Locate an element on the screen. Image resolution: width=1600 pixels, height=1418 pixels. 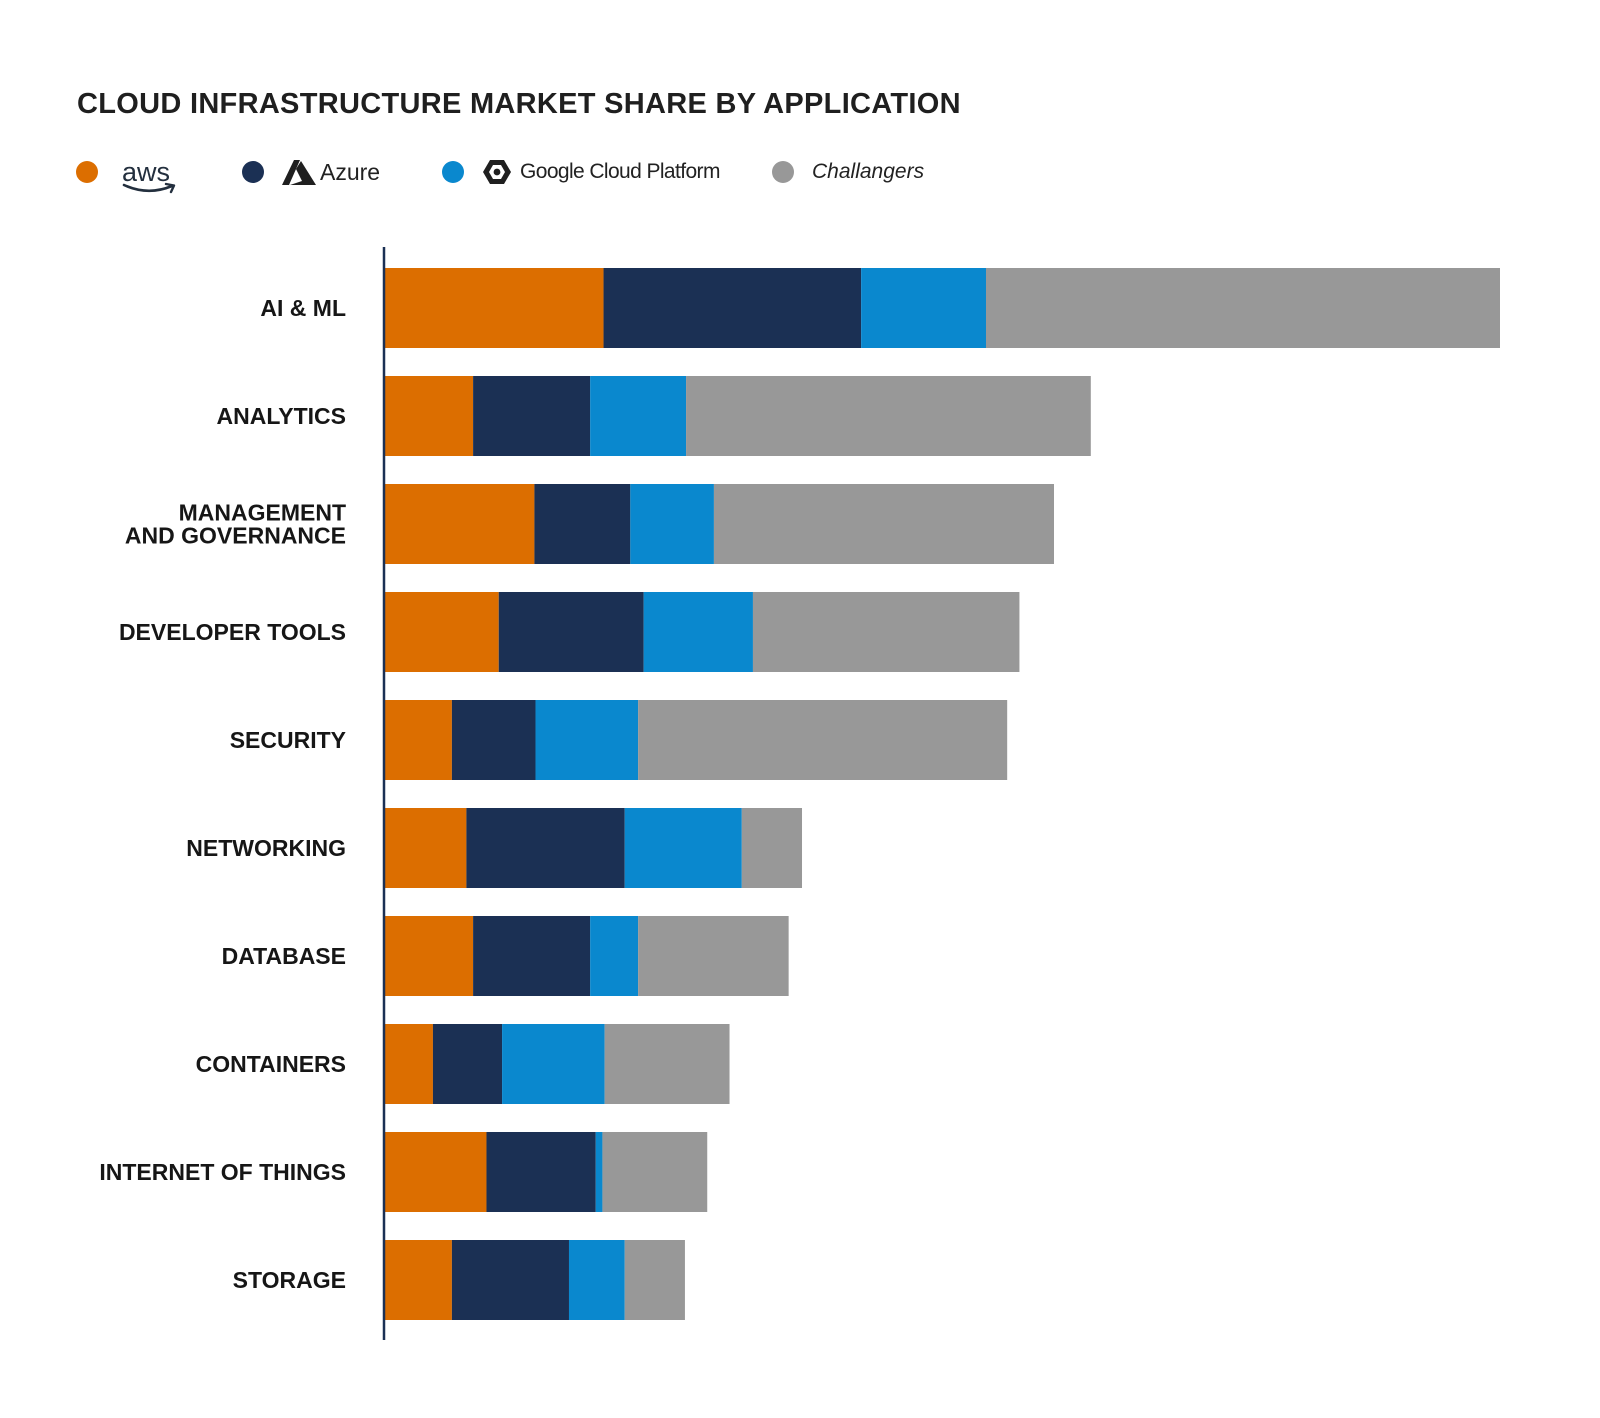
google-cloud-logo-icon is located at coordinates (497, 172).